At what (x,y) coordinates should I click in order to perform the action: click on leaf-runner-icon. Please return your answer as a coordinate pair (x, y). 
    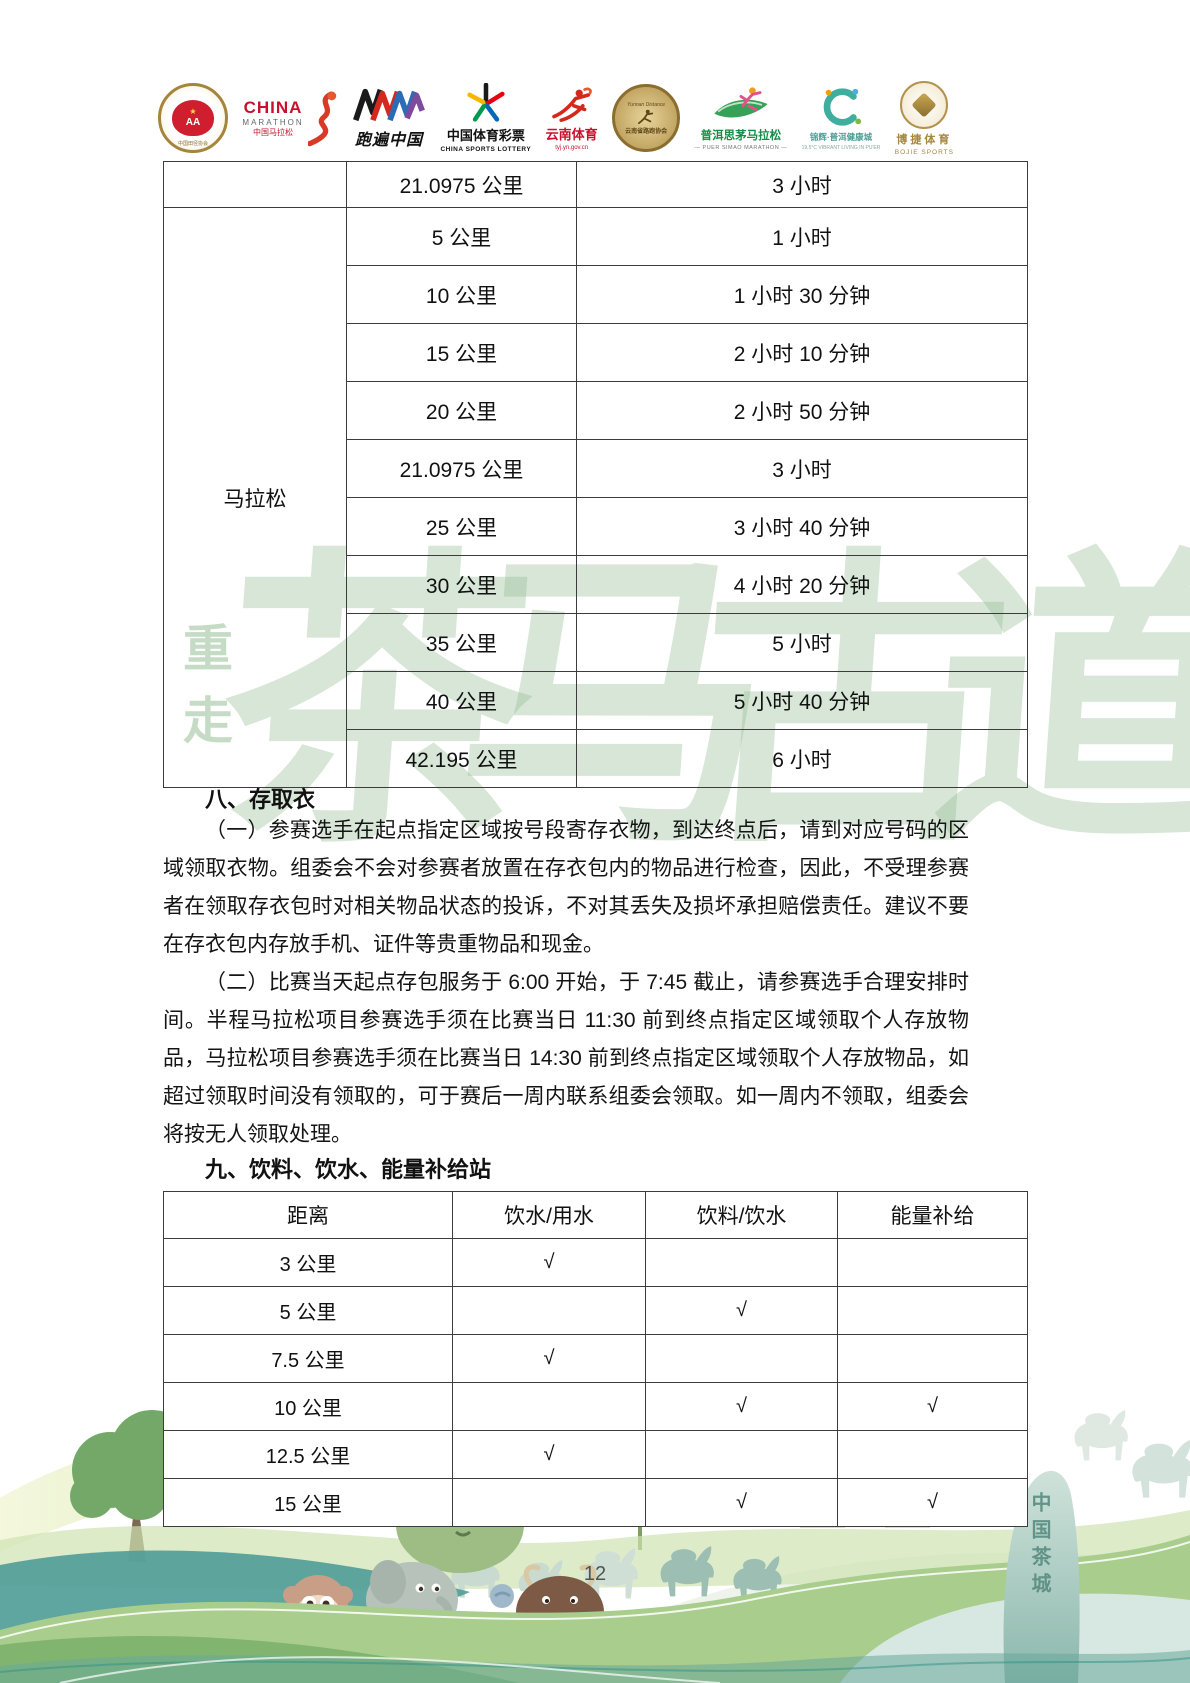
    Looking at the image, I should click on (741, 102).